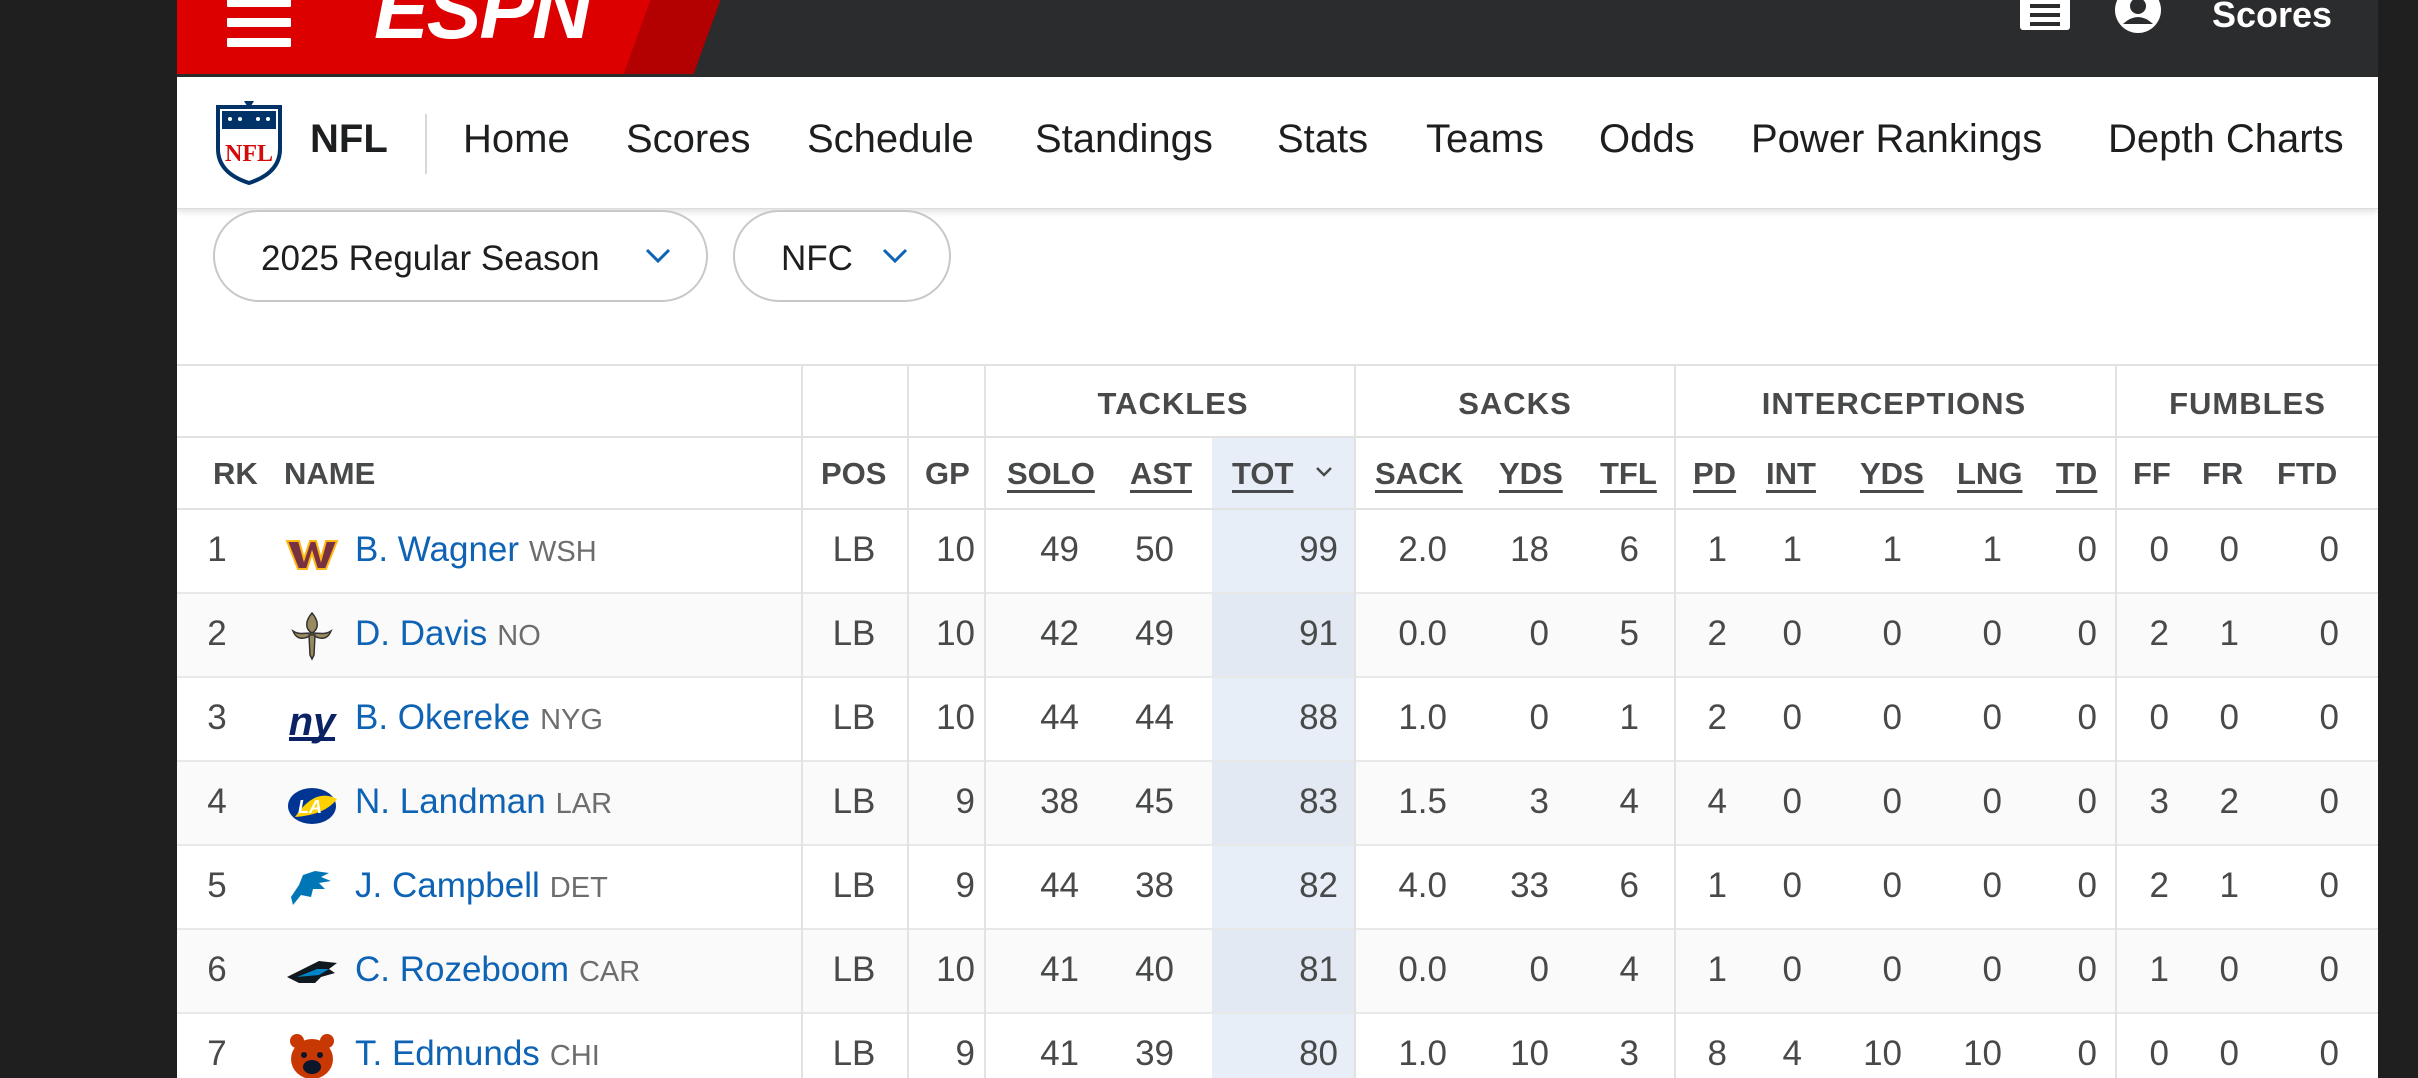 This screenshot has height=1078, width=2418. What do you see at coordinates (2229, 633) in the screenshot?
I see `cell-fr: 1` at bounding box center [2229, 633].